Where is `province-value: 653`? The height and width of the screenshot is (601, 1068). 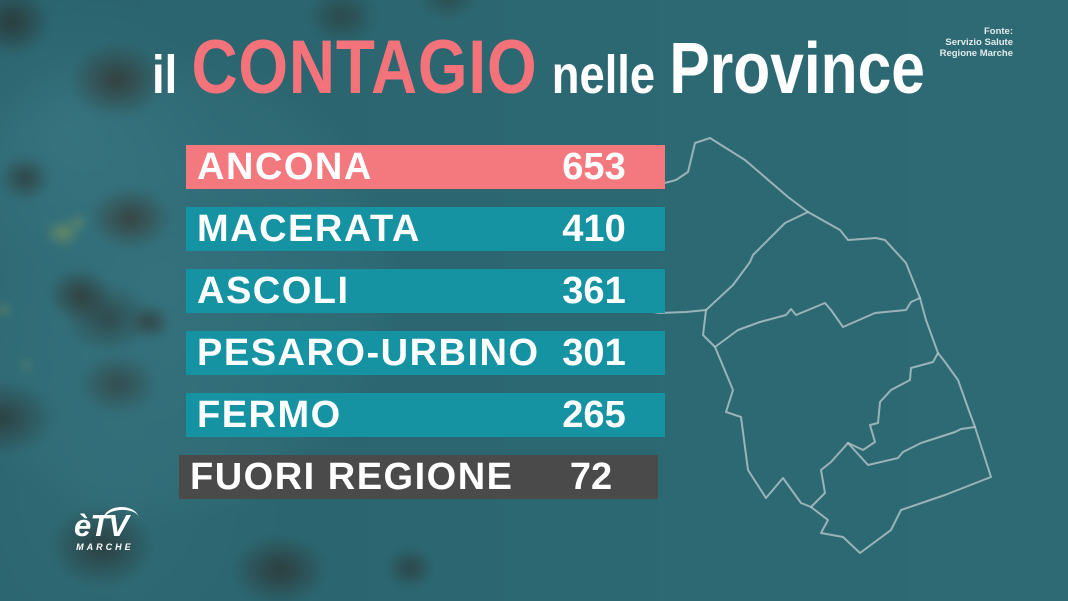 province-value: 653 is located at coordinates (594, 167).